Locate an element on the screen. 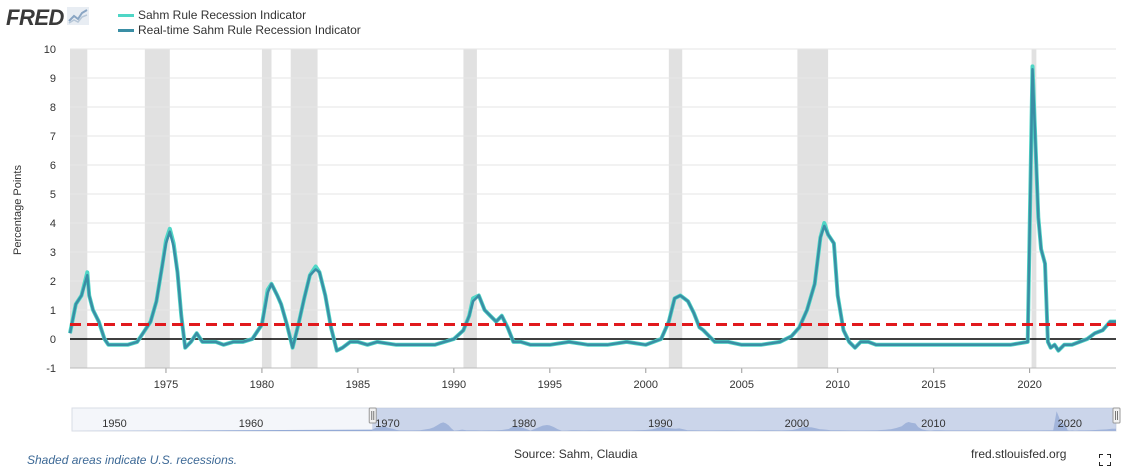 The width and height of the screenshot is (1123, 473). site-link: fred.stlouisfed.org is located at coordinates (1019, 454).